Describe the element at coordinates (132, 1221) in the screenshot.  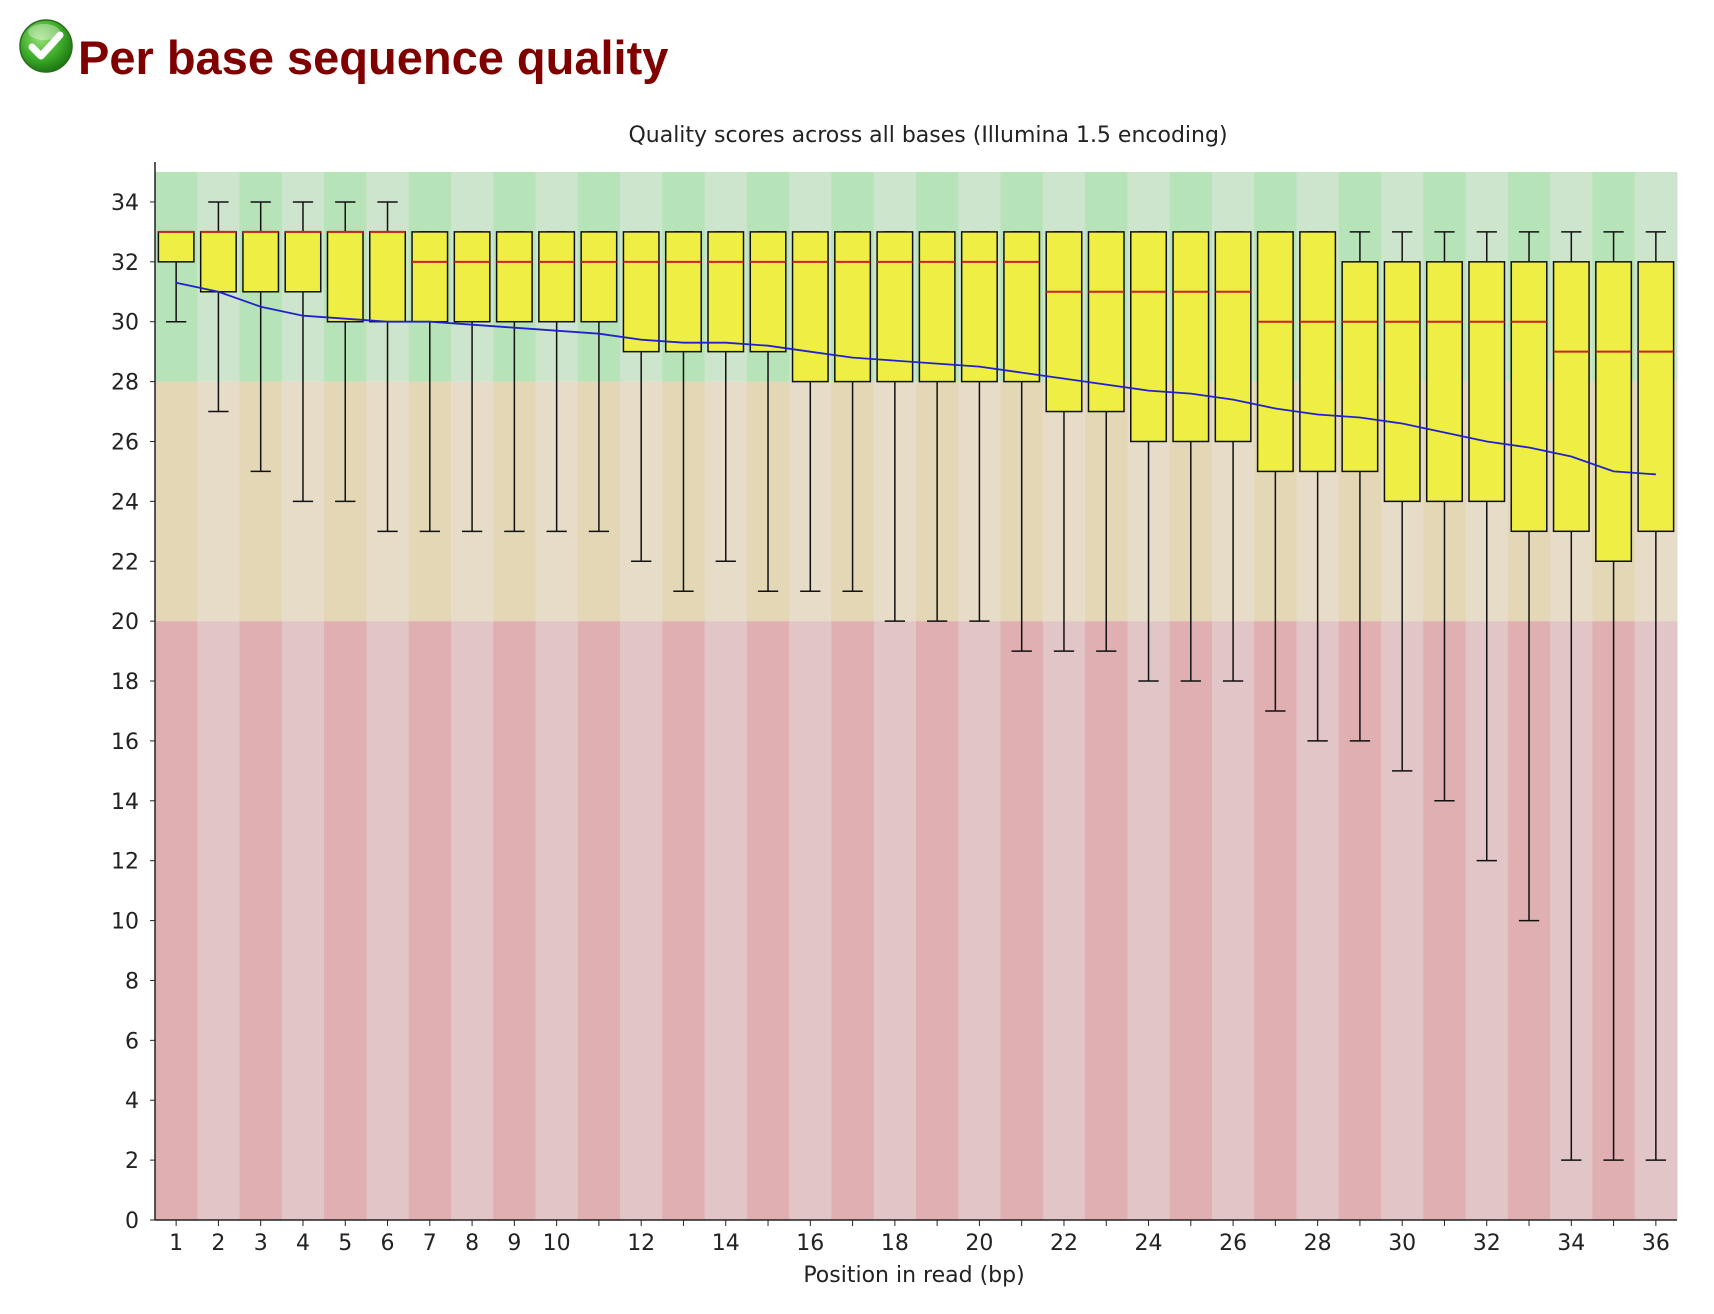
I see `y-tick-label: 0` at that location.